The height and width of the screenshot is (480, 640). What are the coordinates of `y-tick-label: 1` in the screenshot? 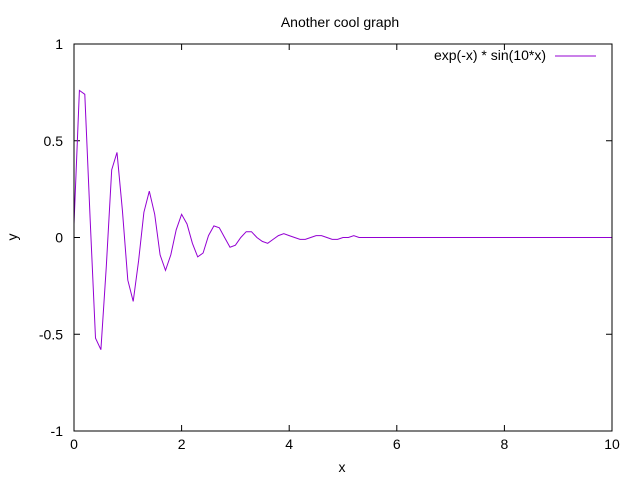 It's located at (59, 44).